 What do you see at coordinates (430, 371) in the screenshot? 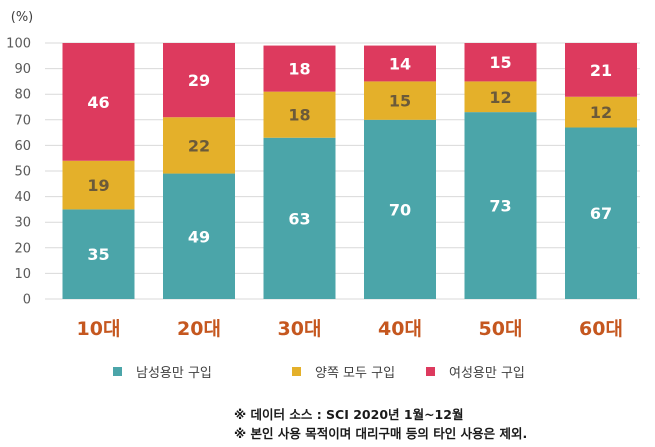
I see `legend-swatch-female-only` at bounding box center [430, 371].